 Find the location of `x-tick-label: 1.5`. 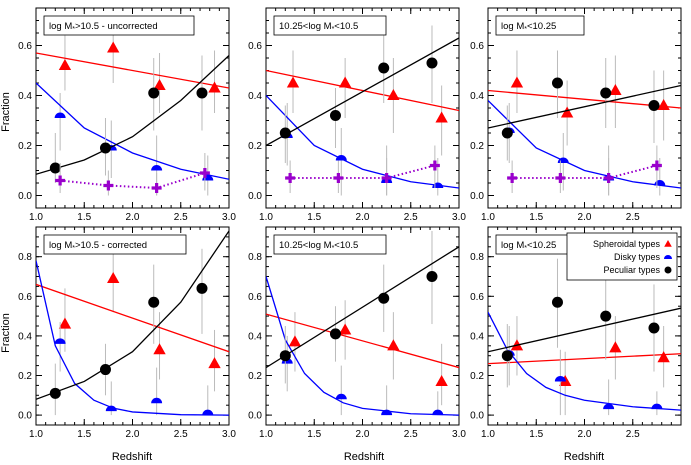

x-tick-label: 1.5 is located at coordinates (536, 434).